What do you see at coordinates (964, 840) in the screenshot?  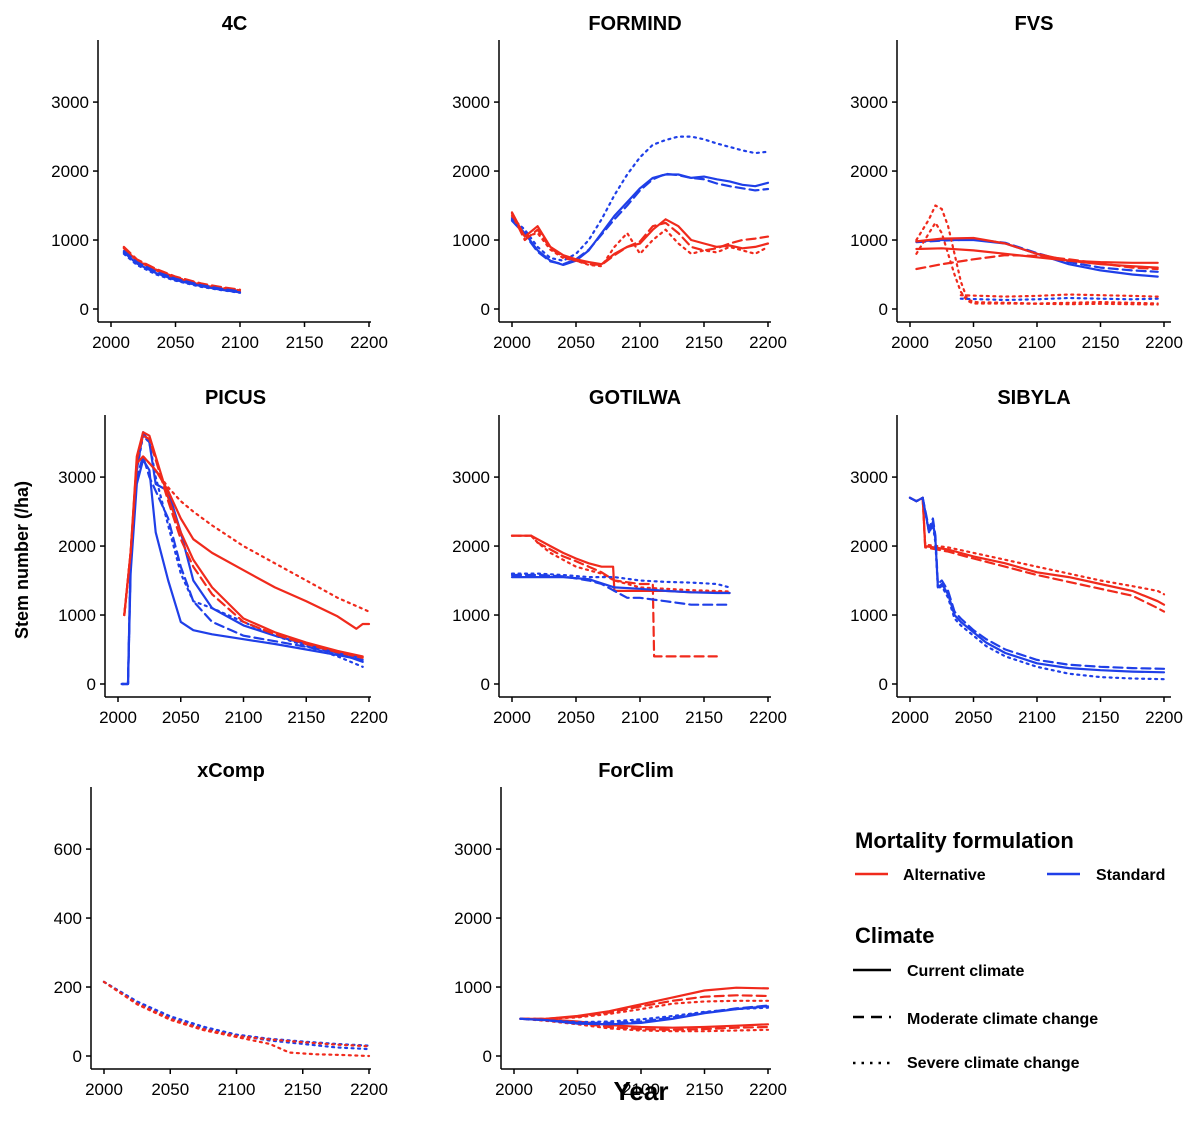 I see `legend-mortality-title: Mortality formulation` at bounding box center [964, 840].